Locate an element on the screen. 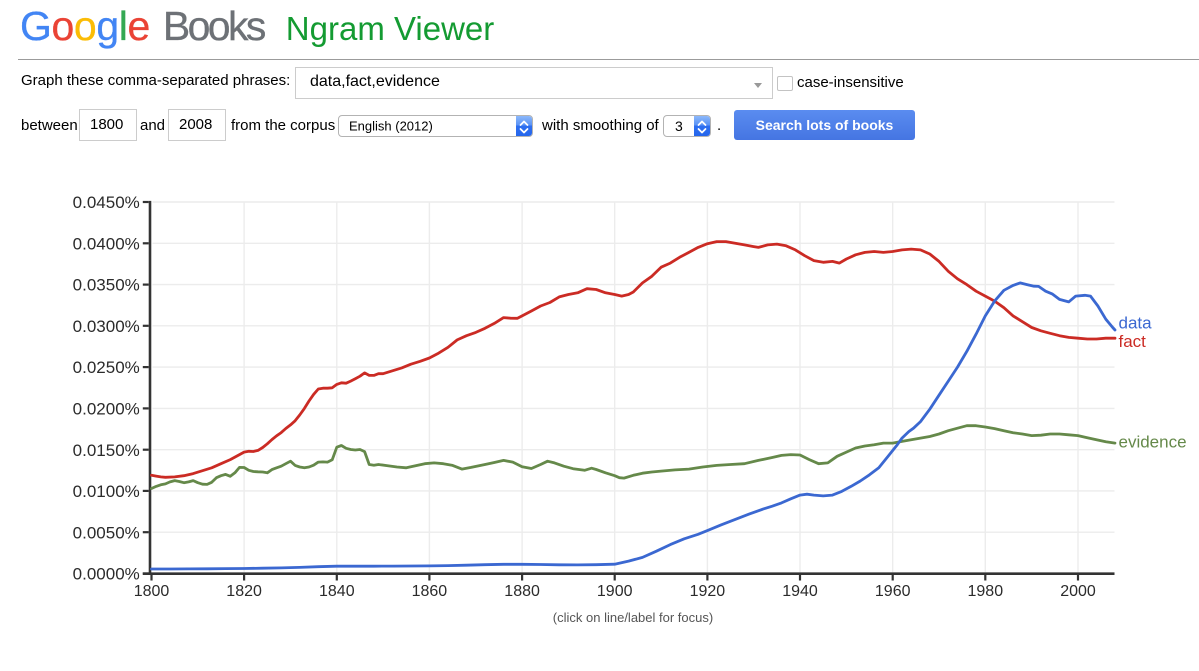  svg-text: 0.0300% is located at coordinates (106, 326).